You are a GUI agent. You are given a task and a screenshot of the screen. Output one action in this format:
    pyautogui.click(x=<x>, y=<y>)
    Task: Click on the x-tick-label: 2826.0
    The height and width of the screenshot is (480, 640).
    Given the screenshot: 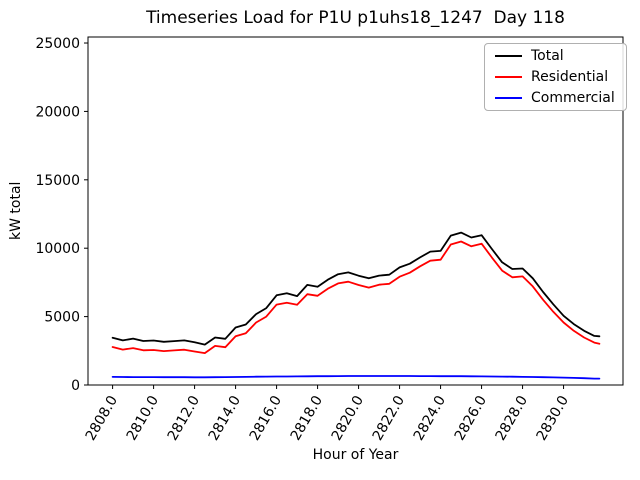 What is the action you would take?
    pyautogui.click(x=471, y=418)
    